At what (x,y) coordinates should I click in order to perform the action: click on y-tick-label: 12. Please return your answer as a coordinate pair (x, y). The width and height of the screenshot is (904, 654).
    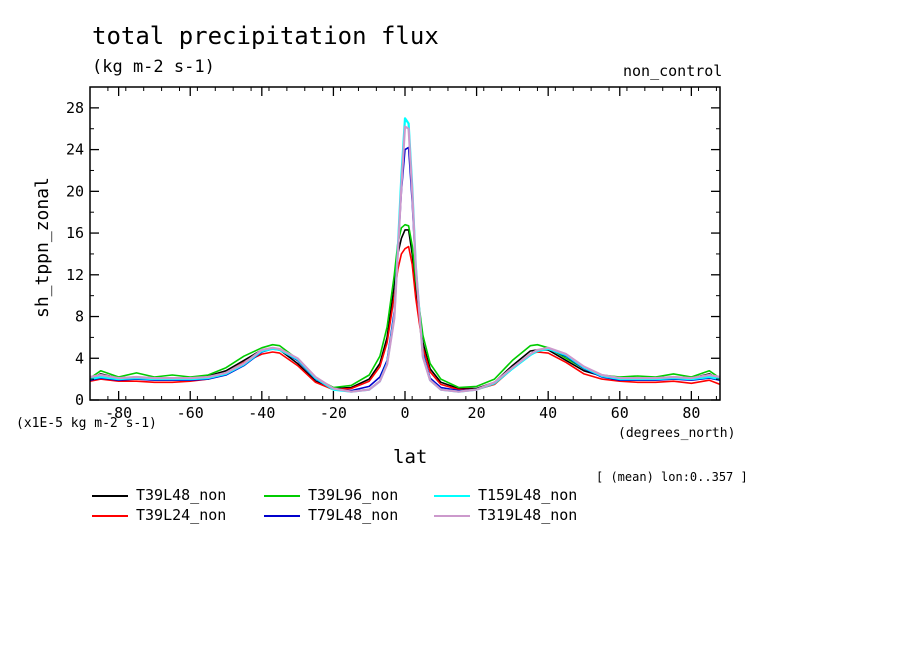
    Looking at the image, I should click on (75, 275).